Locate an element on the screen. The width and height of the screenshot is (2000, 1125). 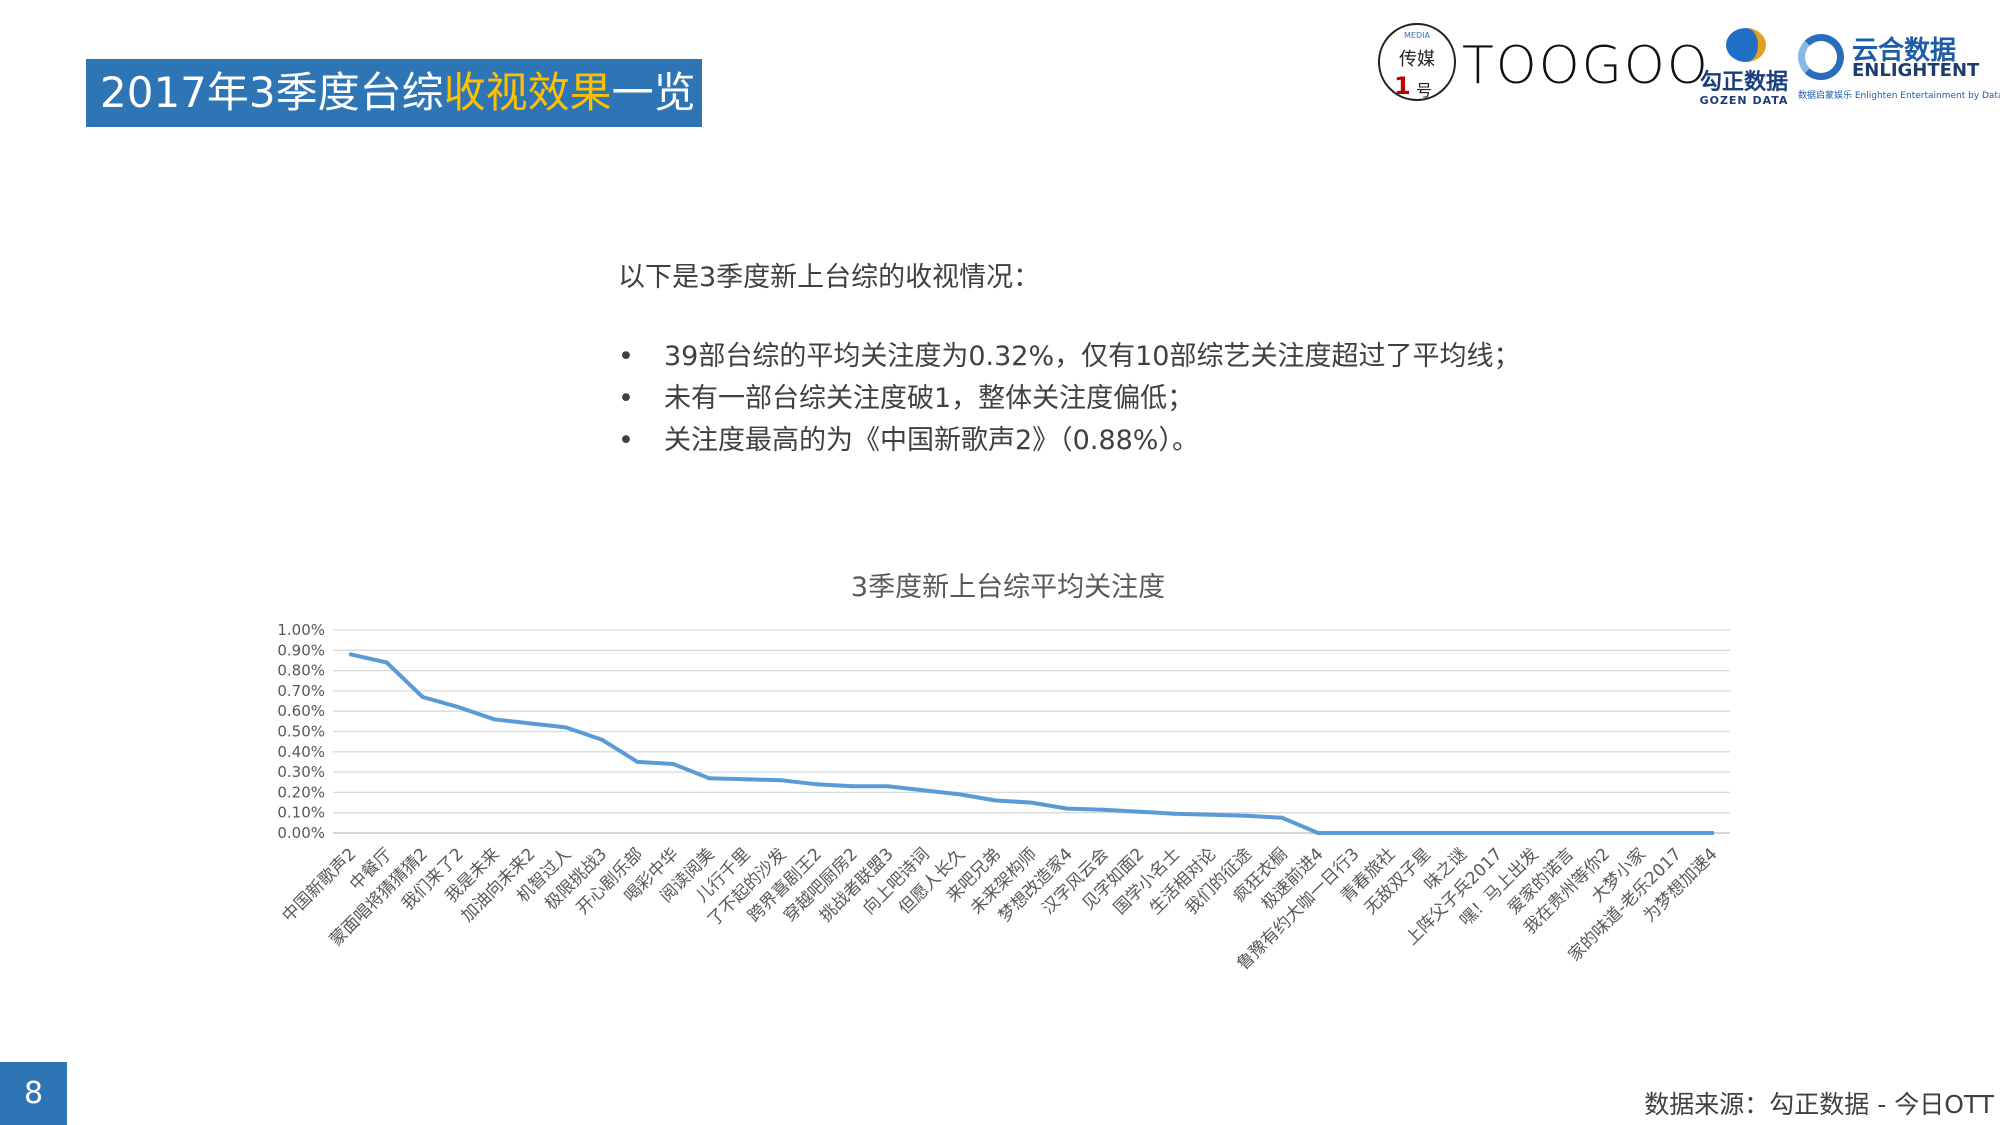
page-number: 8 is located at coordinates (33, 1093).